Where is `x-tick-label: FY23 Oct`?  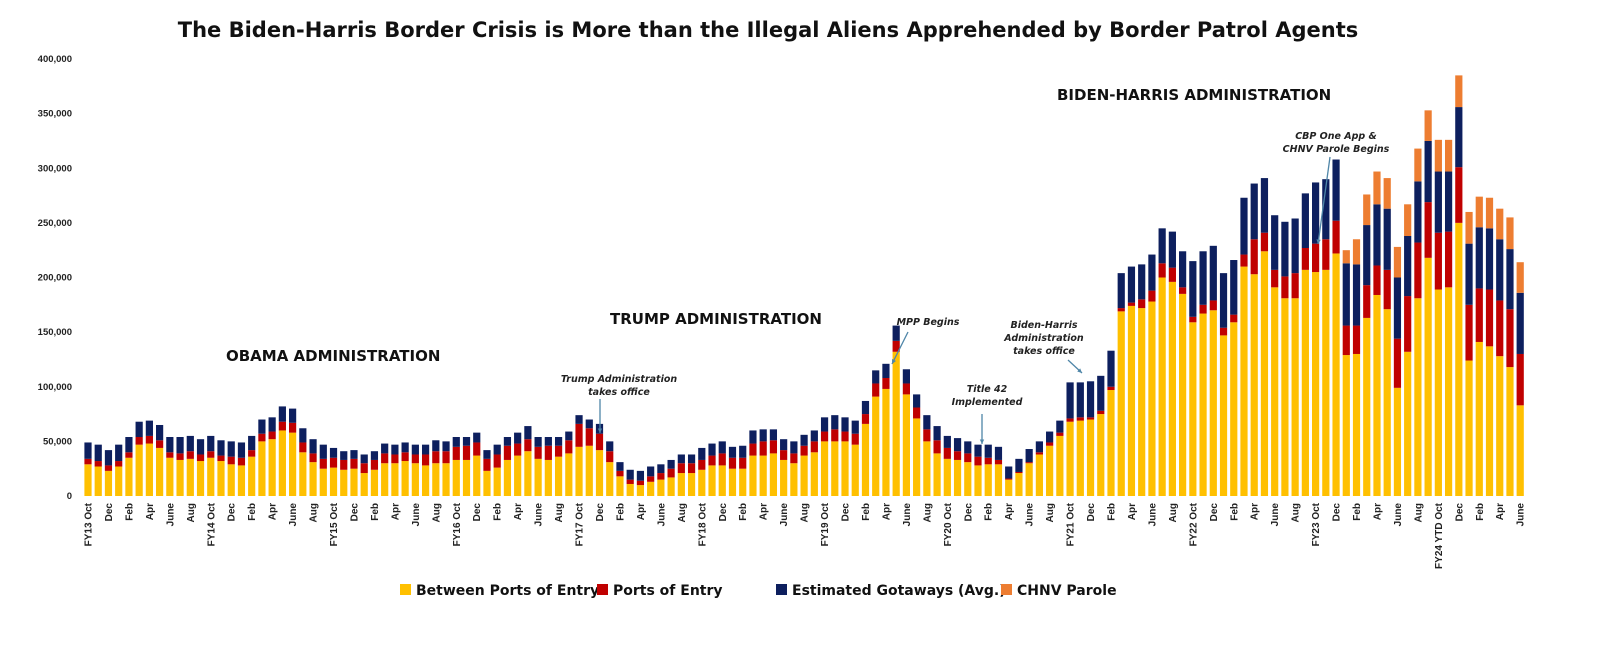 x-tick-label: FY23 Oct is located at coordinates (1316, 524).